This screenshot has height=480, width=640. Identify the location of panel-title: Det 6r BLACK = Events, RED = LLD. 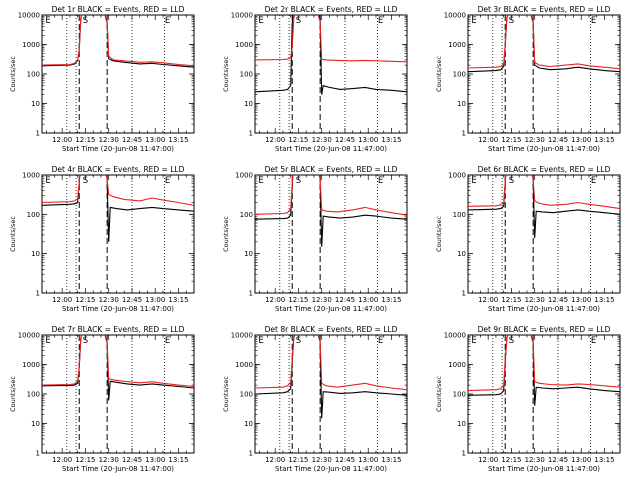
(544, 169).